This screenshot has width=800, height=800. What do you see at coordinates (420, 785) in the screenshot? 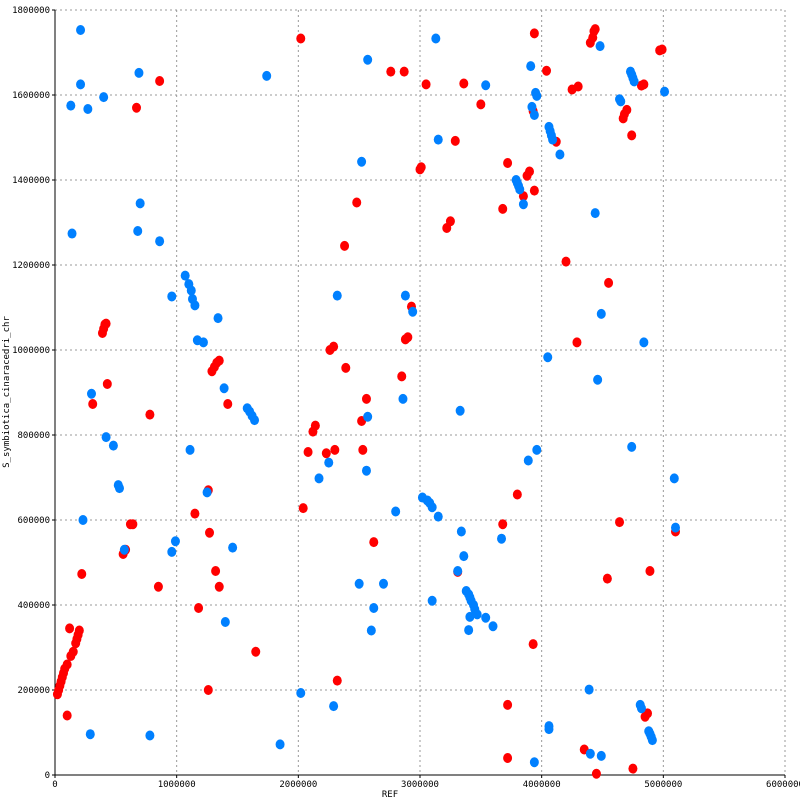
I see `x-tick-label: 3000000` at bounding box center [420, 785].